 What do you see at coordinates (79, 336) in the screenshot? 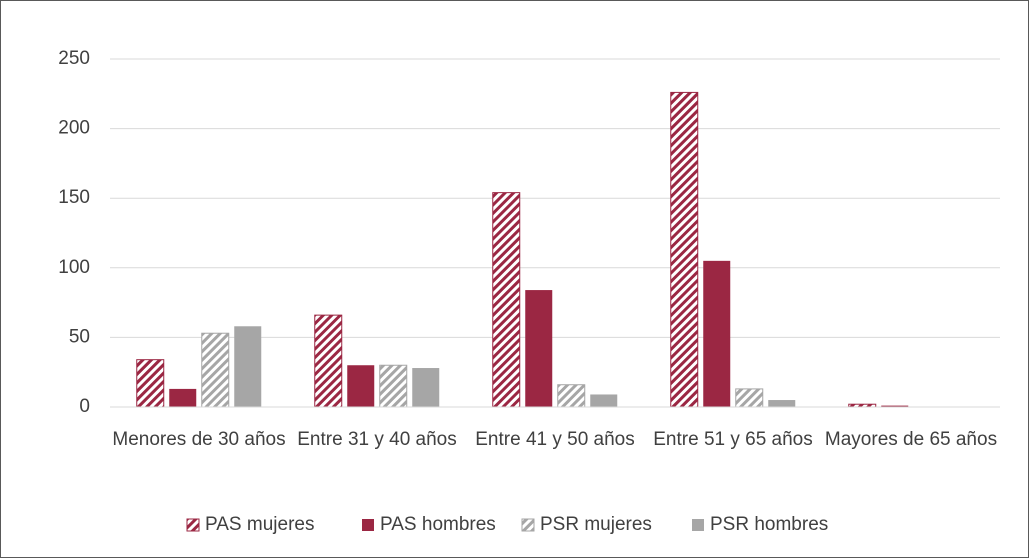
I see `y-tick-label: 50` at bounding box center [79, 336].